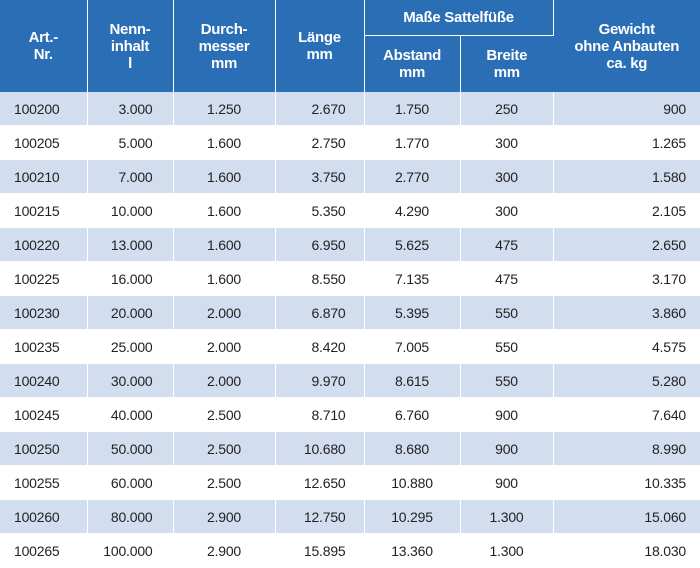 Image resolution: width=700 pixels, height=568 pixels. What do you see at coordinates (320, 516) in the screenshot?
I see `cell-laenge: 12.750` at bounding box center [320, 516].